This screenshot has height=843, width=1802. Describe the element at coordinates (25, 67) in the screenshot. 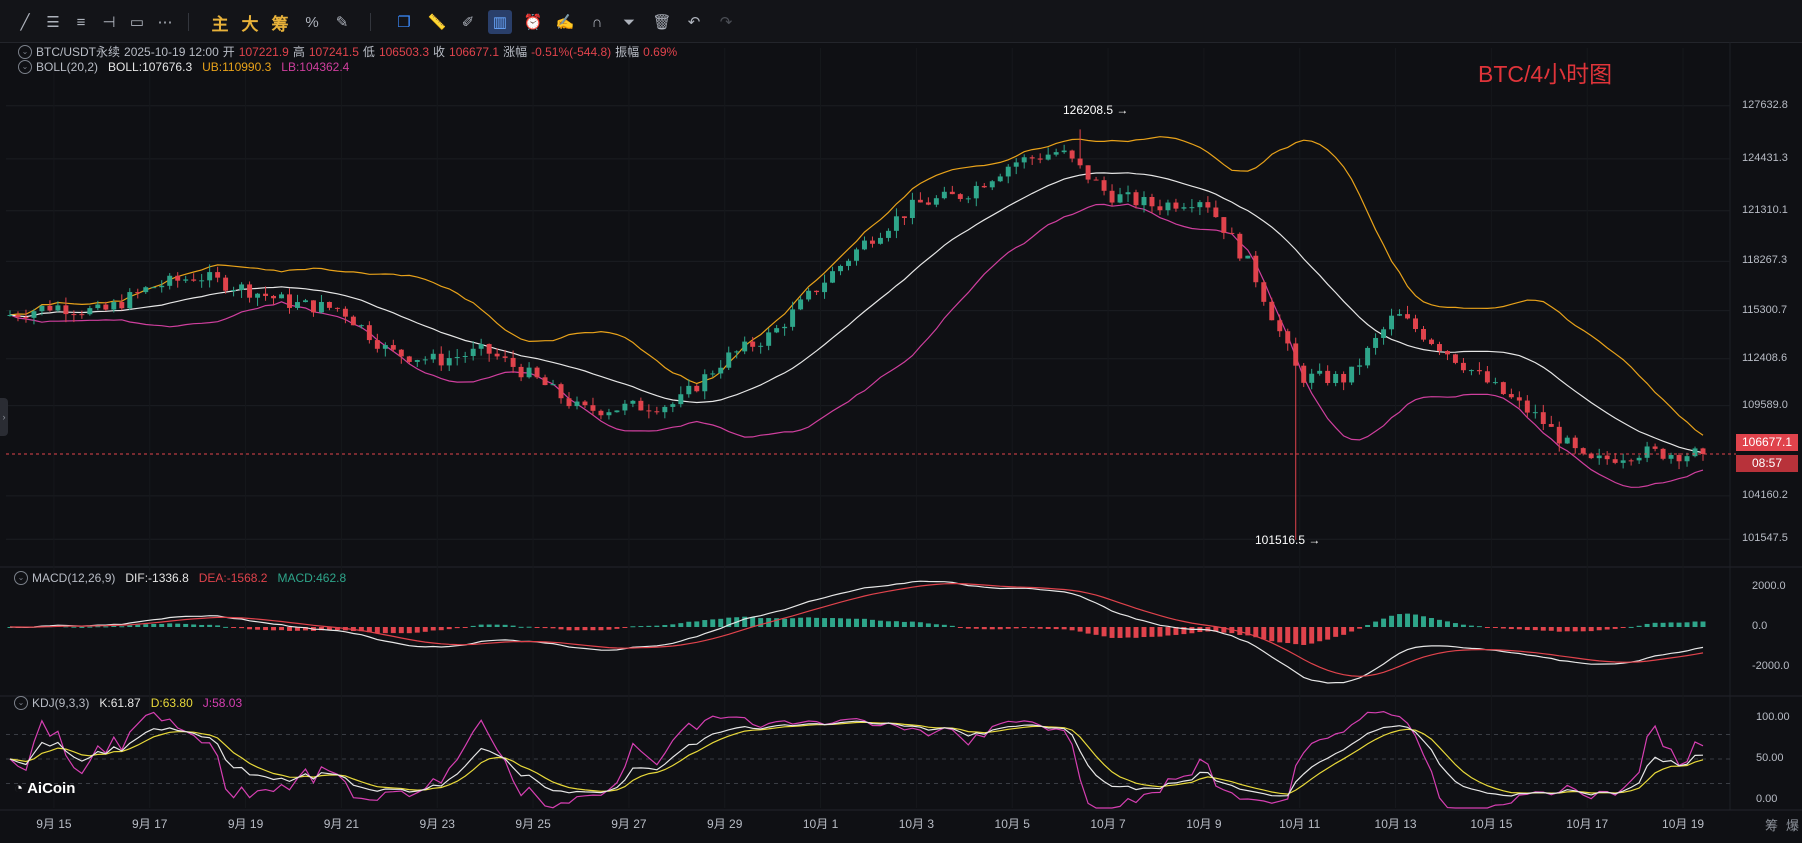

I see `boll-toggle-icon: ⌄` at that location.